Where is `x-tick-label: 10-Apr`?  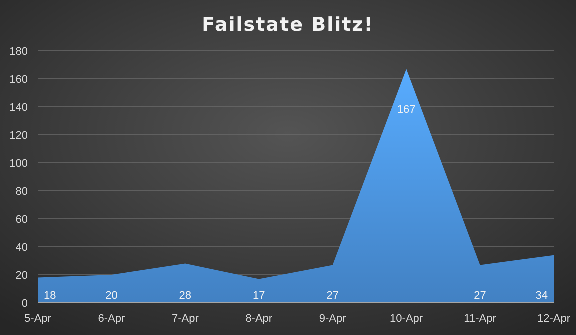 x-tick-label: 10-Apr is located at coordinates (407, 319).